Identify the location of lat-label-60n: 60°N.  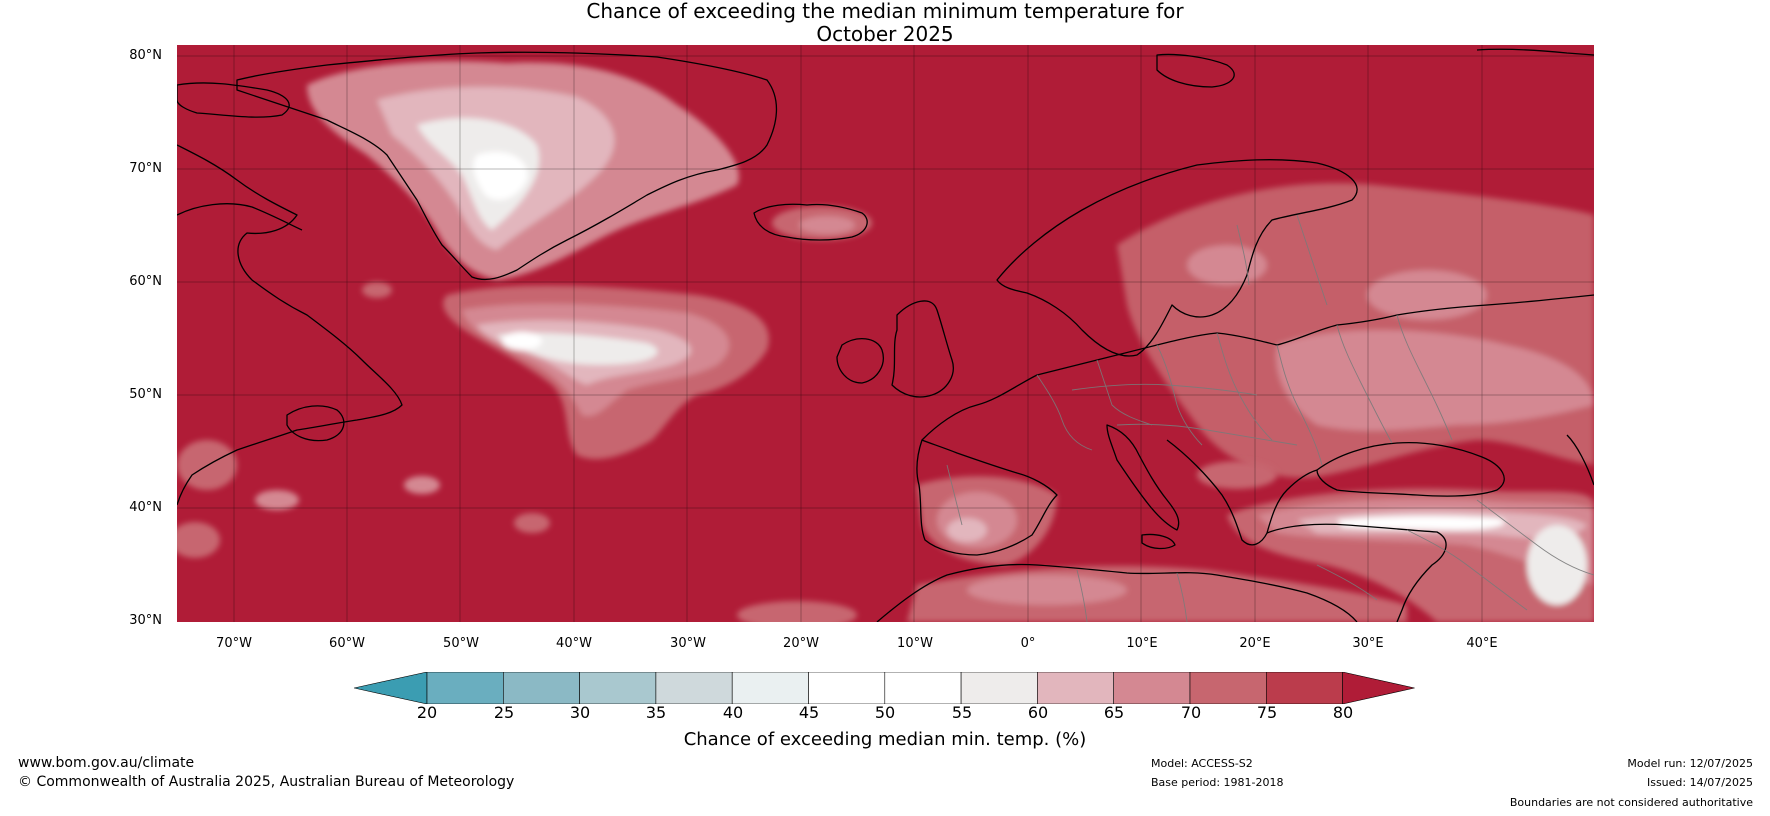
(145, 281).